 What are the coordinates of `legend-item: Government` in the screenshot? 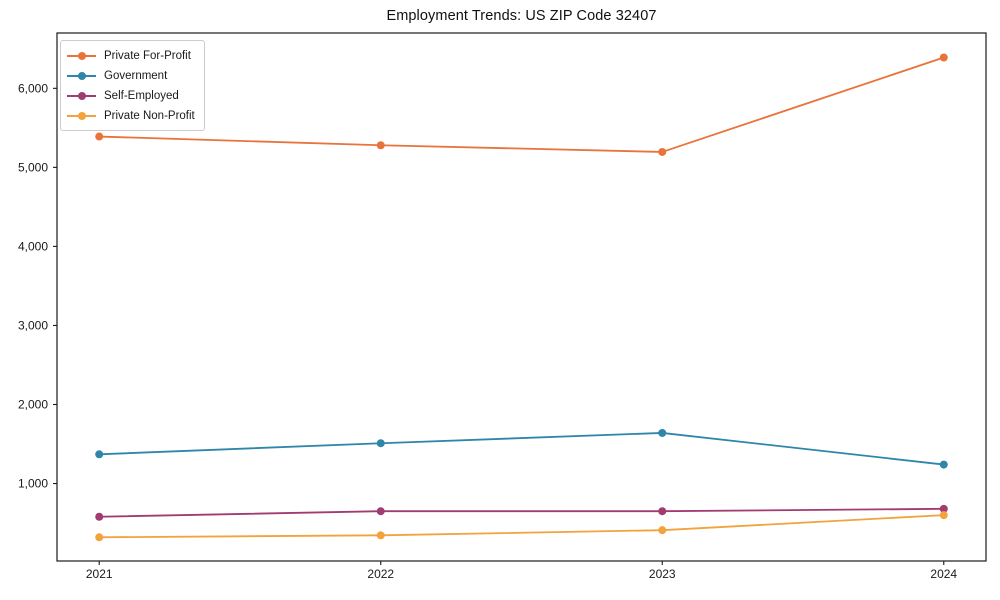 It's located at (131, 75).